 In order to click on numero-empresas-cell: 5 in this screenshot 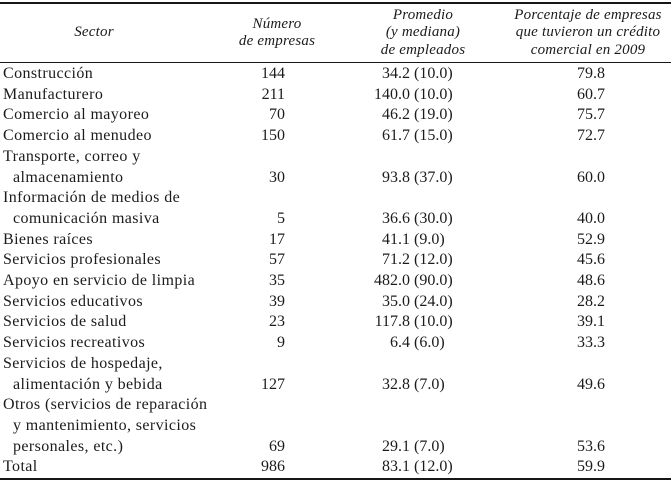, I will do `click(281, 218)`.